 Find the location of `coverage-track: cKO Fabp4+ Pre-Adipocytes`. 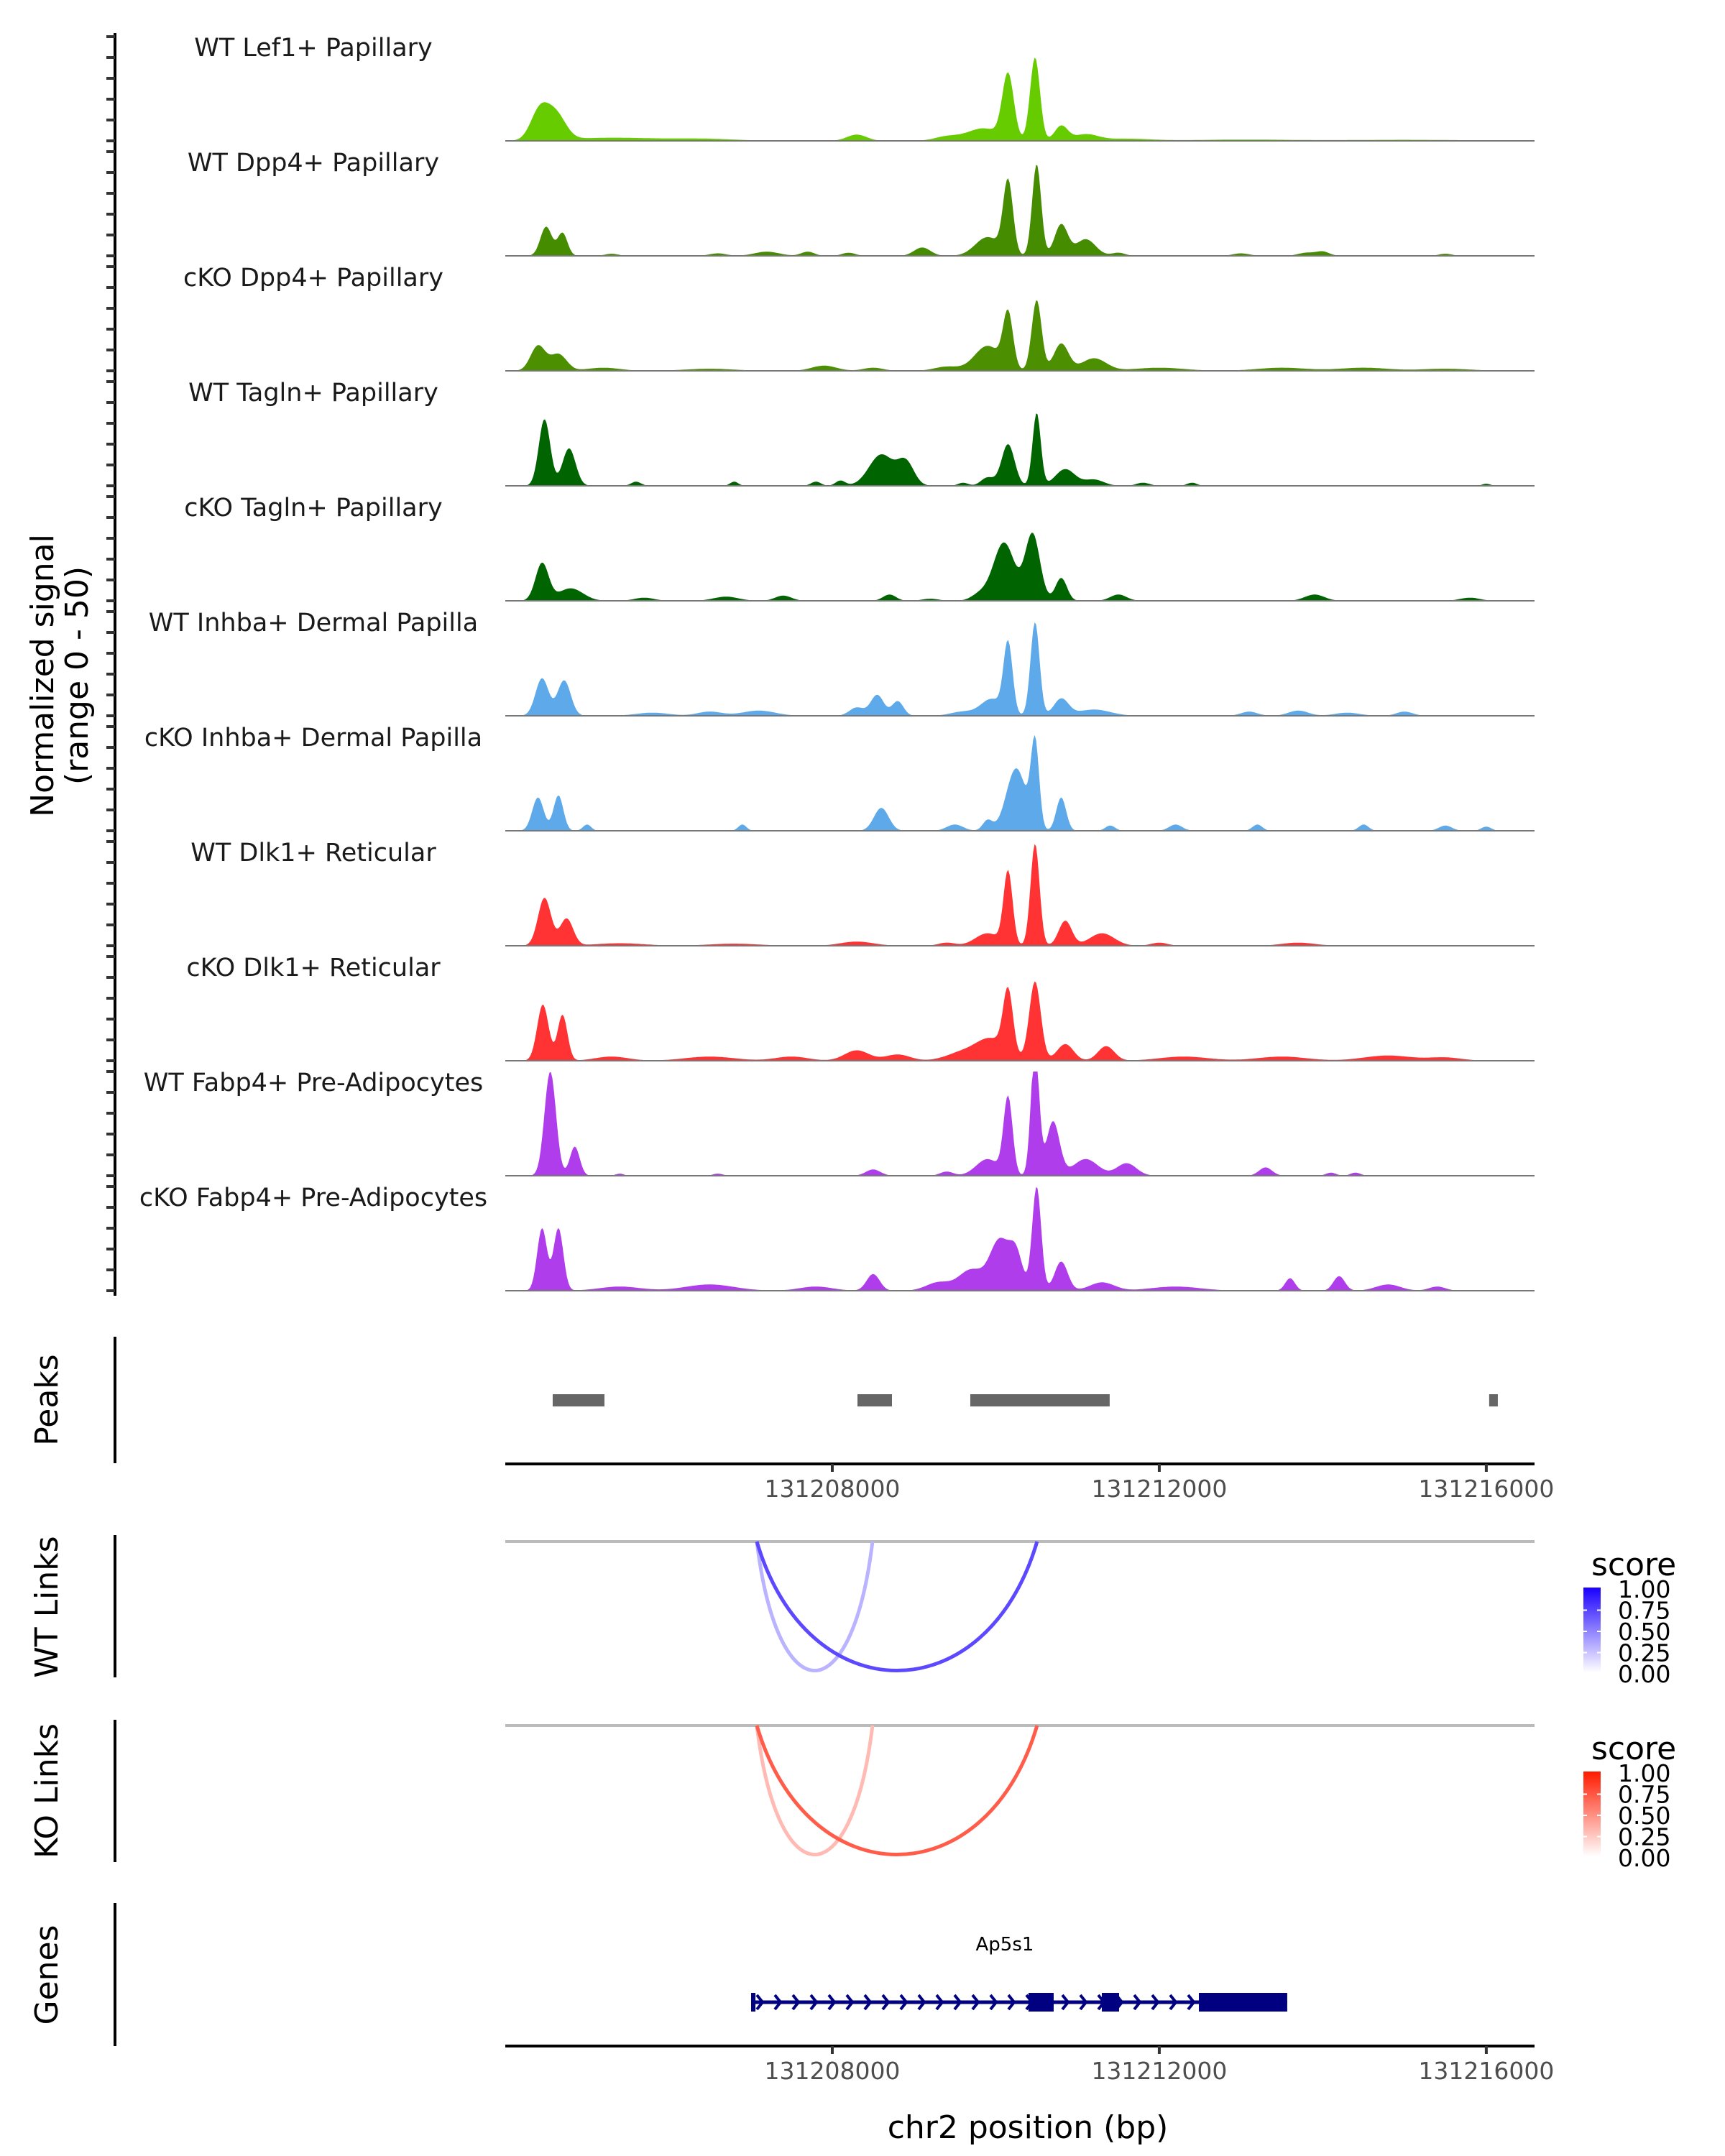

coverage-track: cKO Fabp4+ Pre-Adipocytes is located at coordinates (837, 1237).